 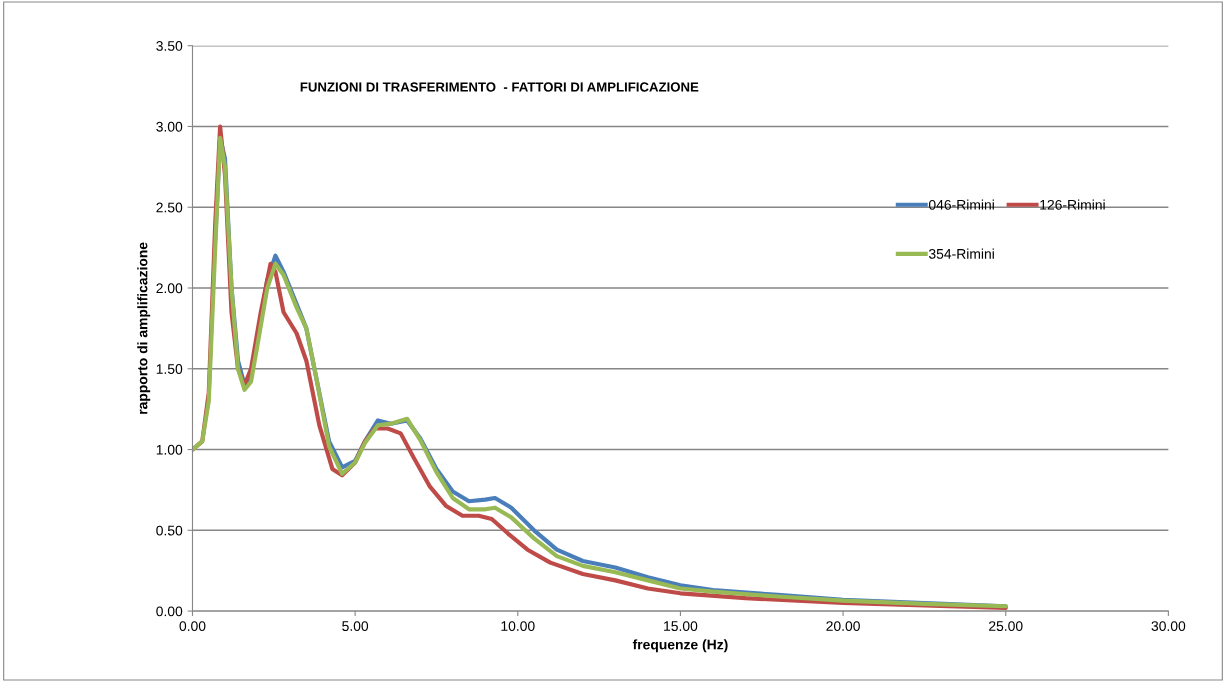 I want to click on legend-label: 046-Rimini, so click(x=961, y=204).